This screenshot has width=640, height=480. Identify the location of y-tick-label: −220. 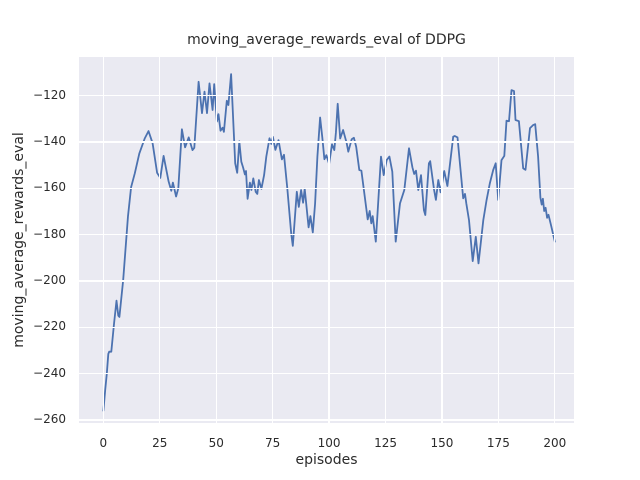
(49, 326).